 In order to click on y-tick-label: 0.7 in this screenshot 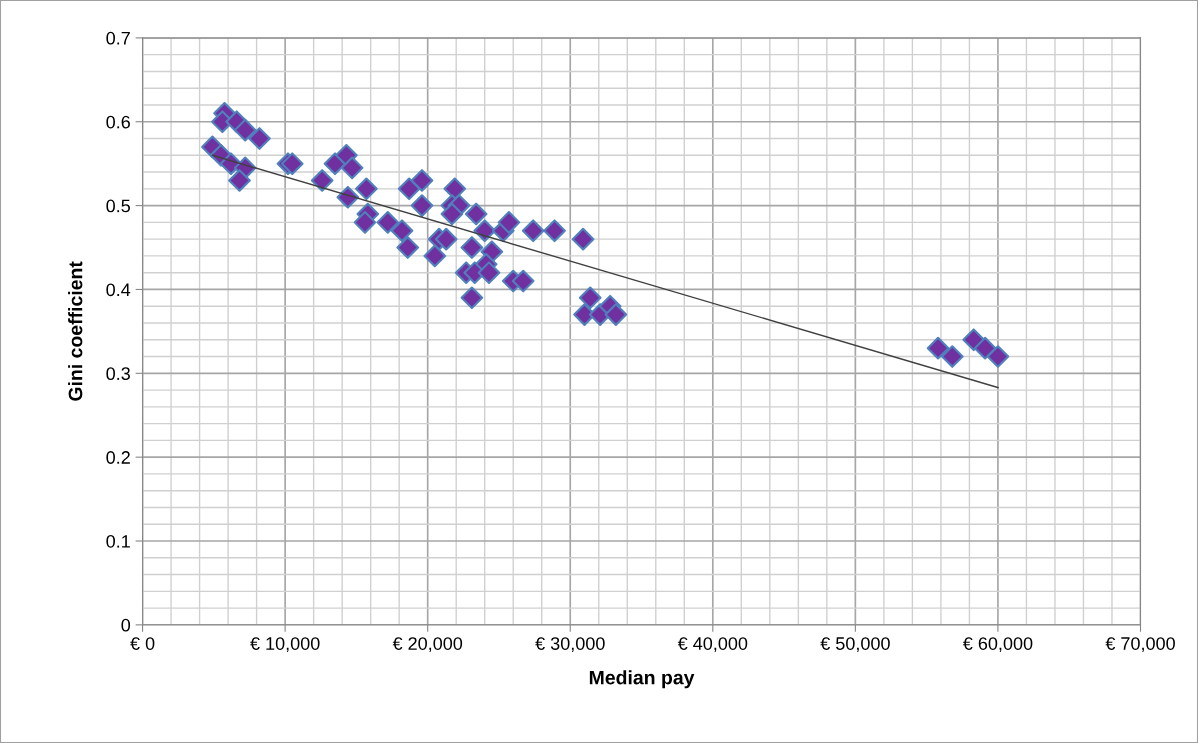, I will do `click(118, 38)`.